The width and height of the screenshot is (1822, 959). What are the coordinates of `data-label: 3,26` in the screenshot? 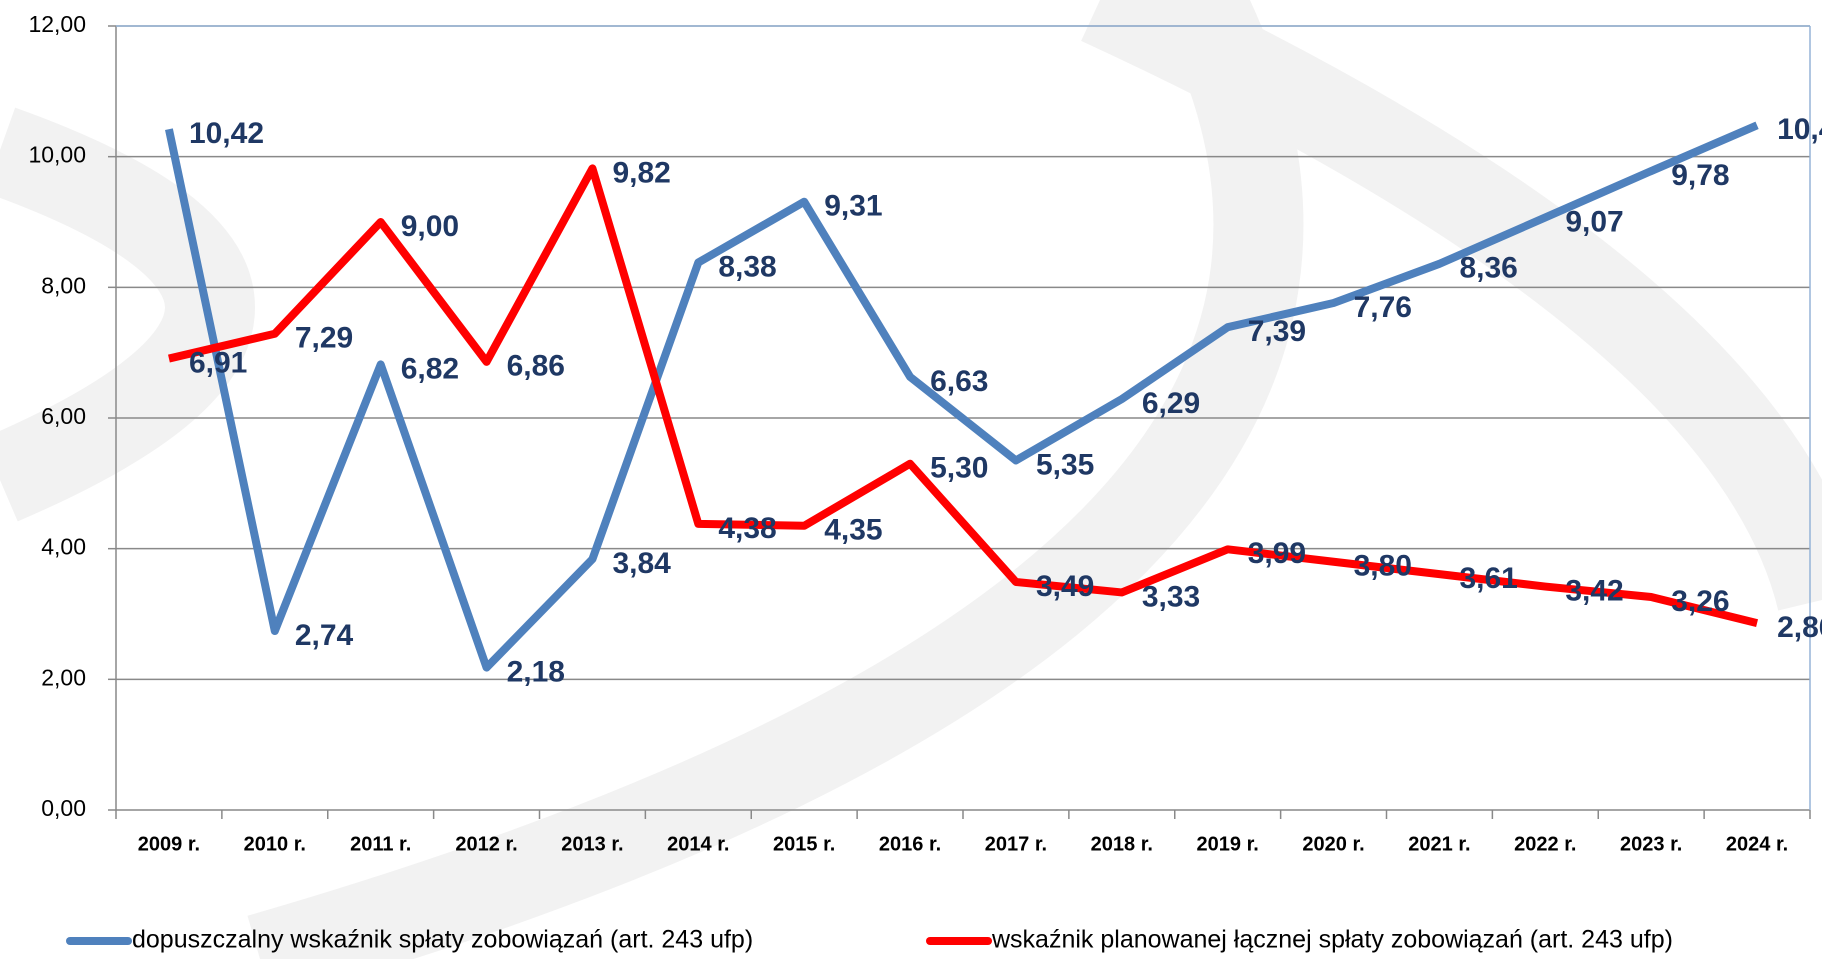 It's located at (1700, 601).